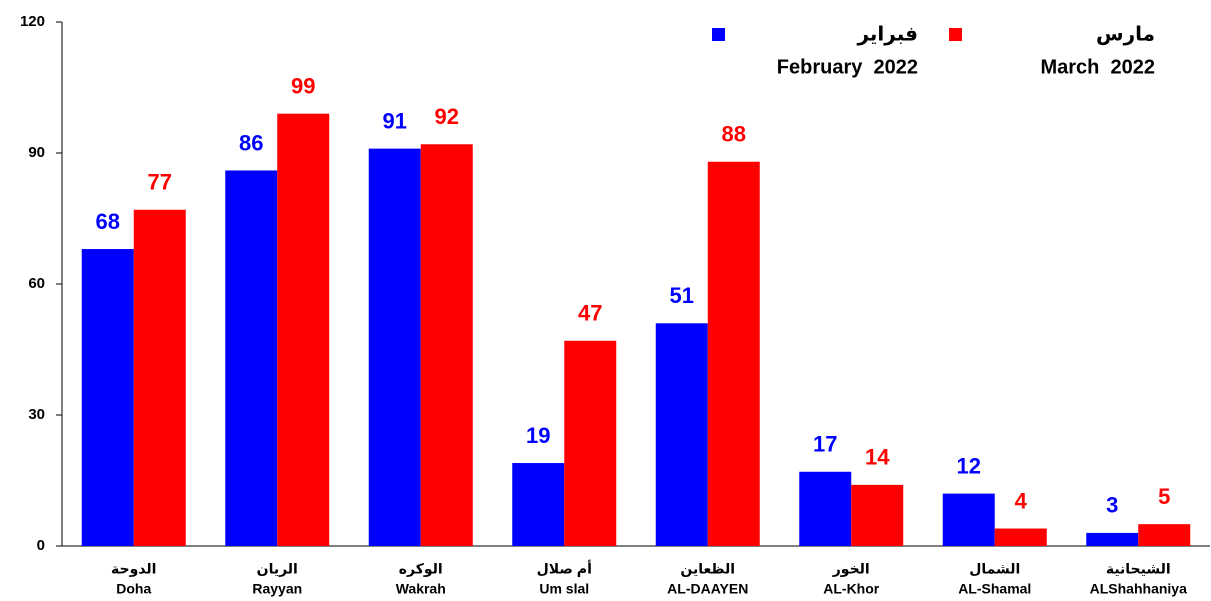 The image size is (1211, 601). Describe the element at coordinates (277, 589) in the screenshot. I see `x-tick-label: Rayyan` at that location.